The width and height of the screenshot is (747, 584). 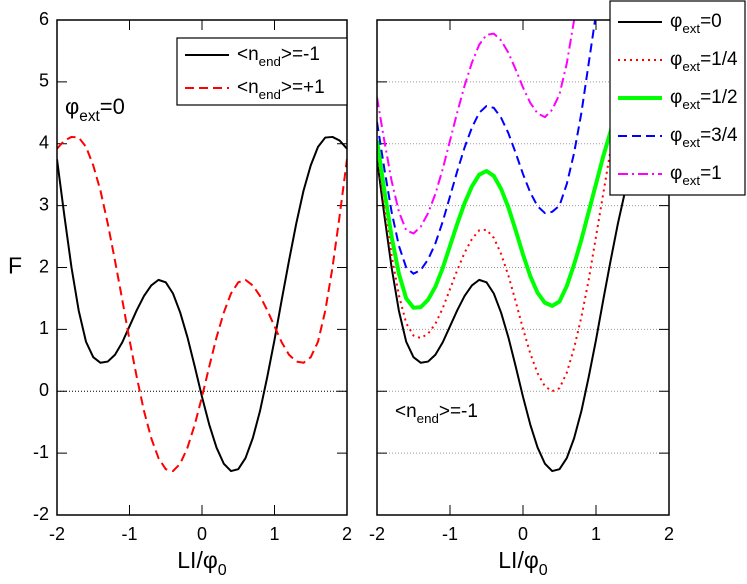 I want to click on legend-label: φext=1/4, so click(x=704, y=61).